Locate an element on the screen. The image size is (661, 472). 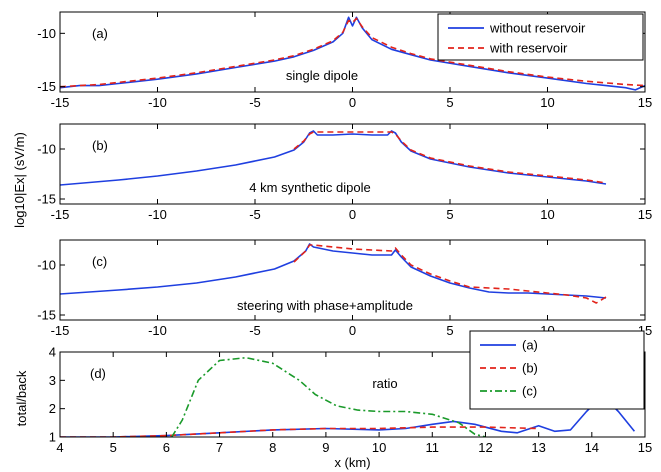
legend-label: (b) is located at coordinates (530, 368).